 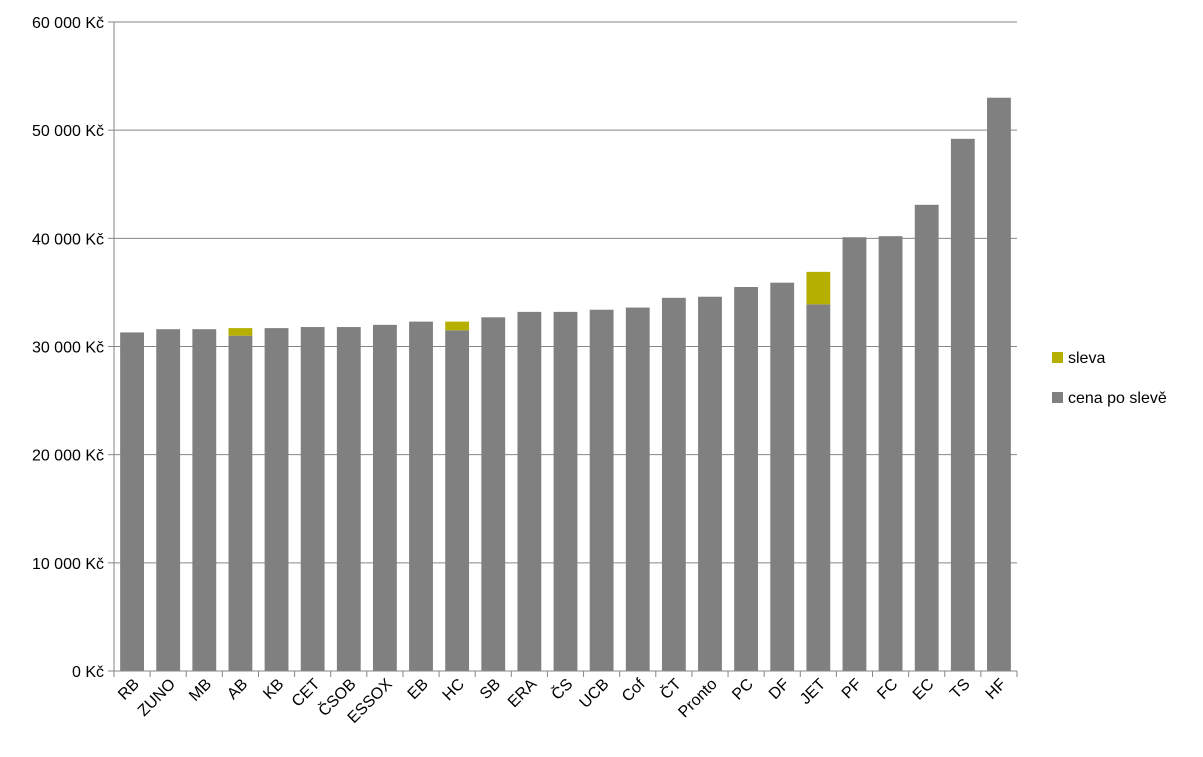 What do you see at coordinates (561, 688) in the screenshot?
I see `x-tick-label: ČS` at bounding box center [561, 688].